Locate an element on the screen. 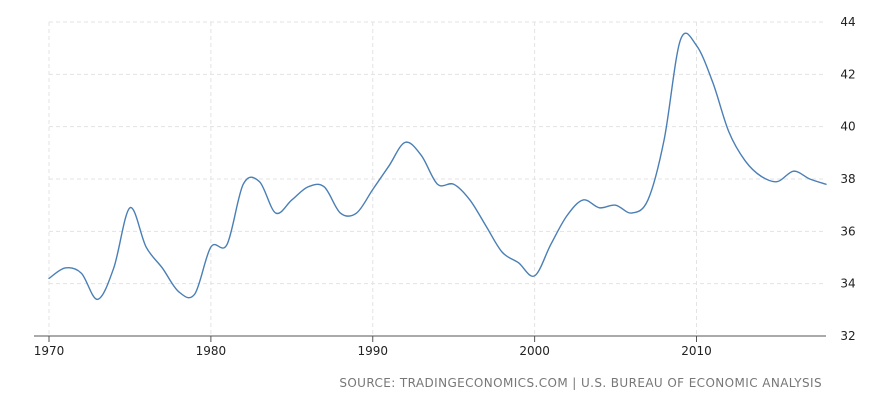 The height and width of the screenshot is (412, 876). x-tick-label: 1970 is located at coordinates (49, 351).